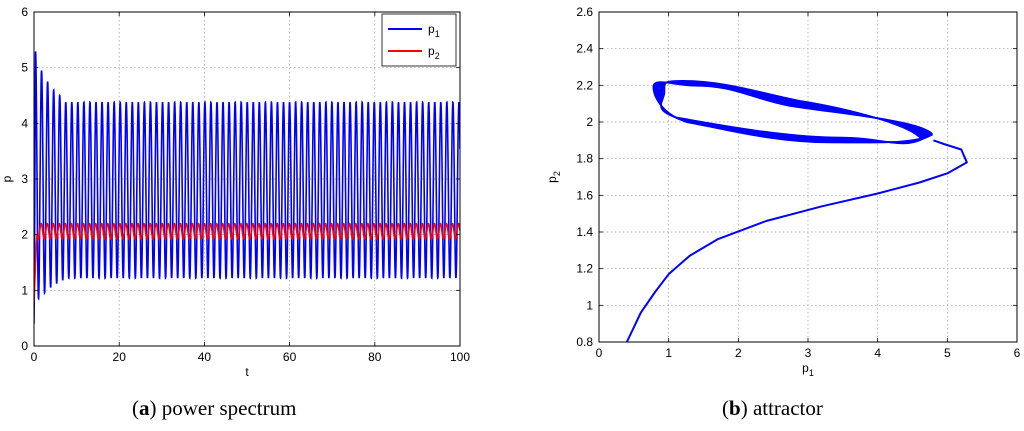 The width and height of the screenshot is (1024, 431). I want to click on x-tick-label: 100, so click(460, 357).